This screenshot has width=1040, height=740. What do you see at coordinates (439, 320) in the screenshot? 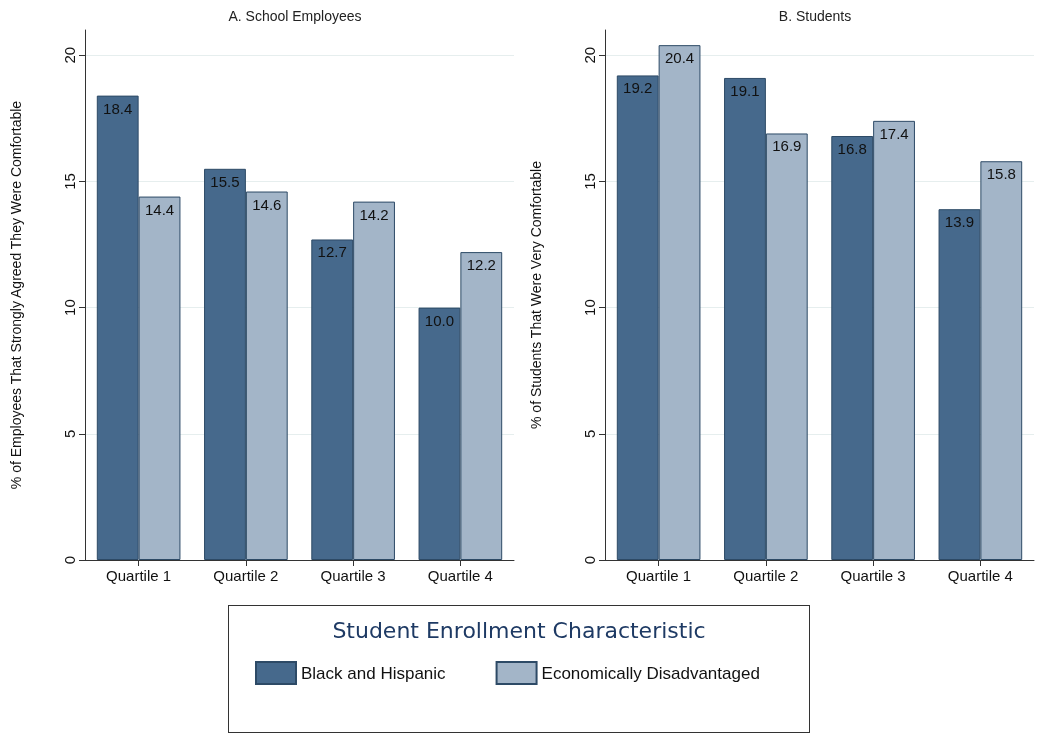
I see `data-label: 10.0` at bounding box center [439, 320].